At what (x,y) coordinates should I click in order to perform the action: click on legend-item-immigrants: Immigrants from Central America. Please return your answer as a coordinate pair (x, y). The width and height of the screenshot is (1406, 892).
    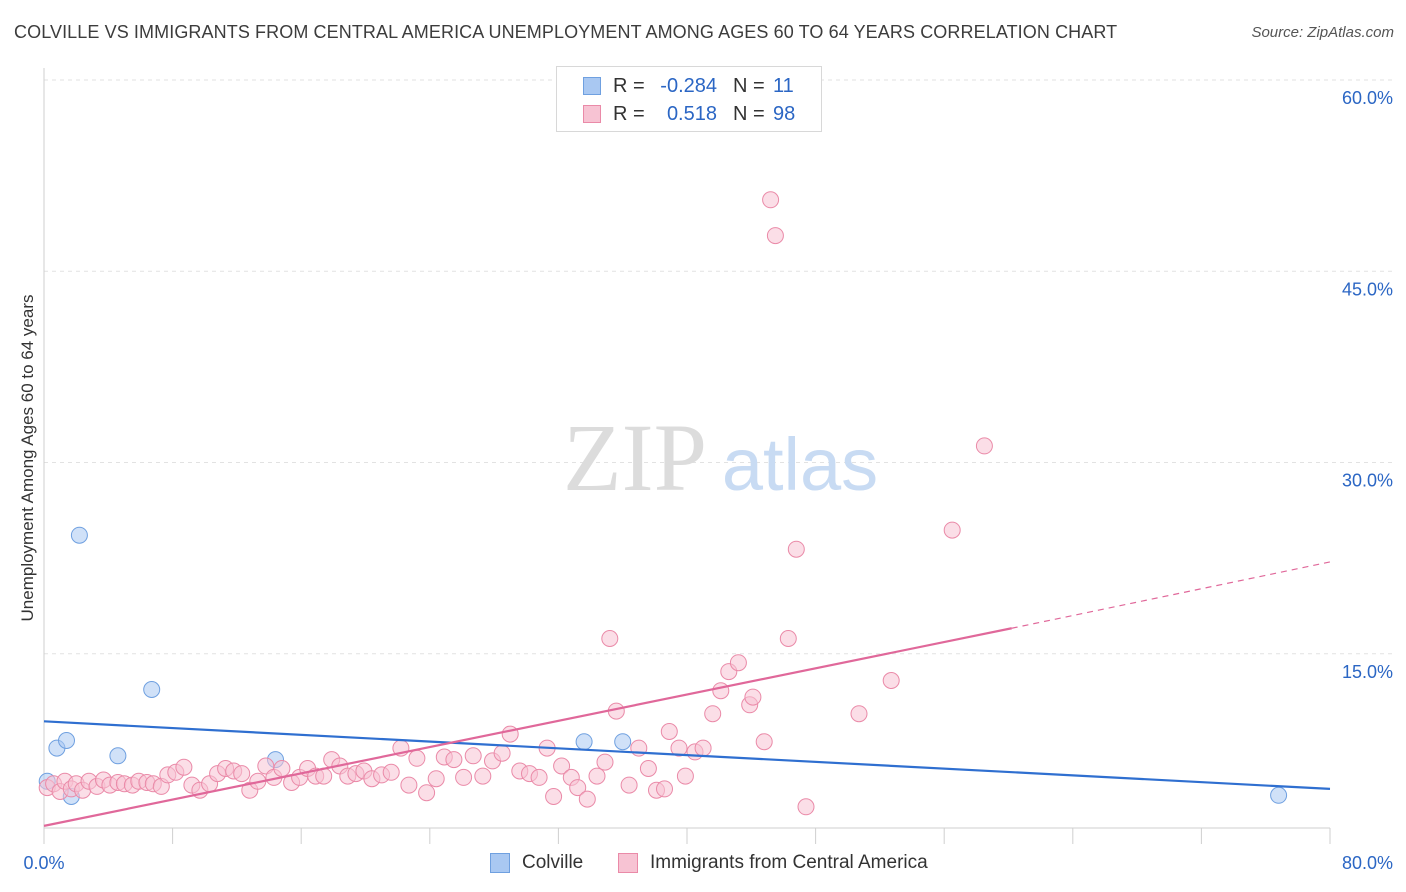
    Looking at the image, I should click on (773, 863).